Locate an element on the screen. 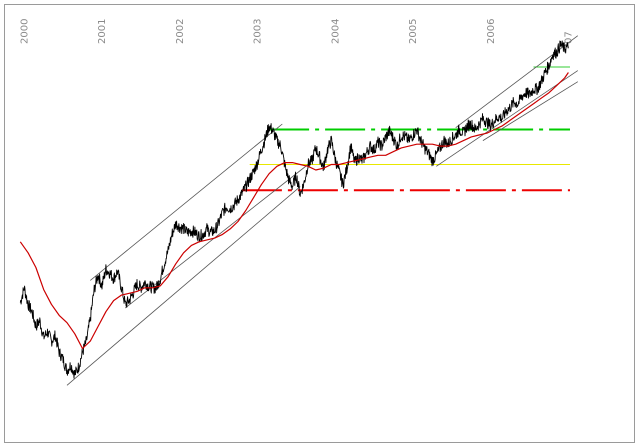  year-tick-labels: 2000 2001 2002 2003 2004 2005 2006 07 is located at coordinates (296, 31).